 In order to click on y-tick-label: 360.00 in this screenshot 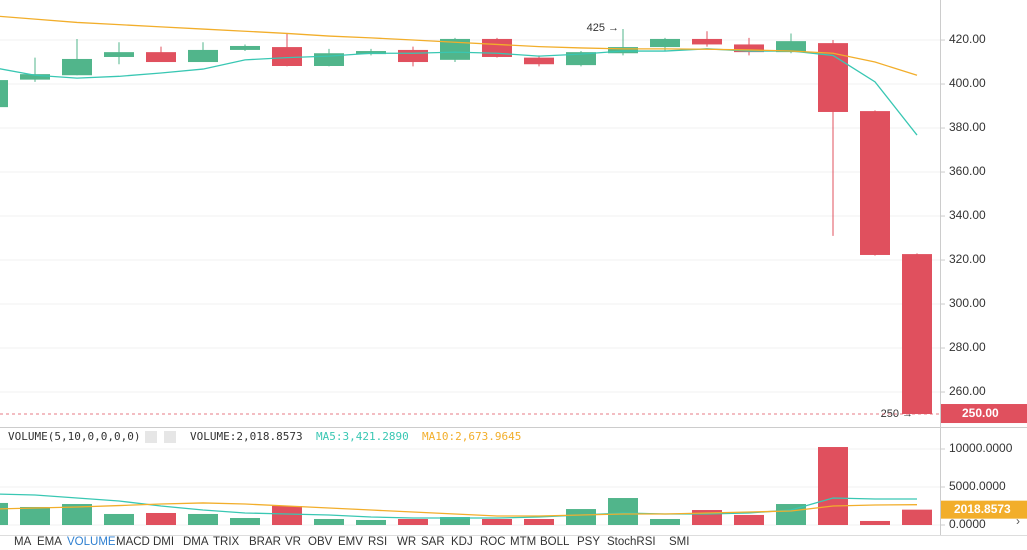, I will do `click(967, 171)`.